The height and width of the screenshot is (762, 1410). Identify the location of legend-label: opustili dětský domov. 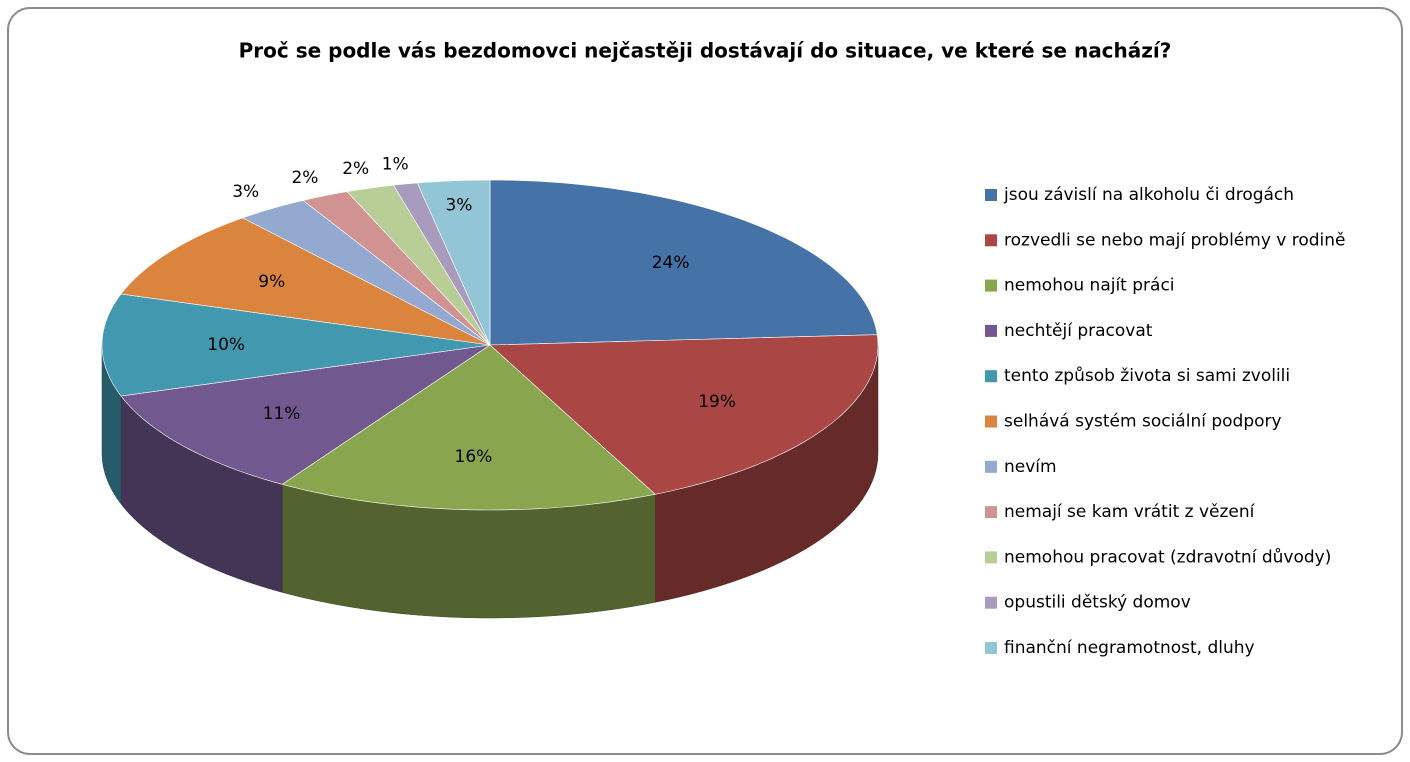
(1097, 603).